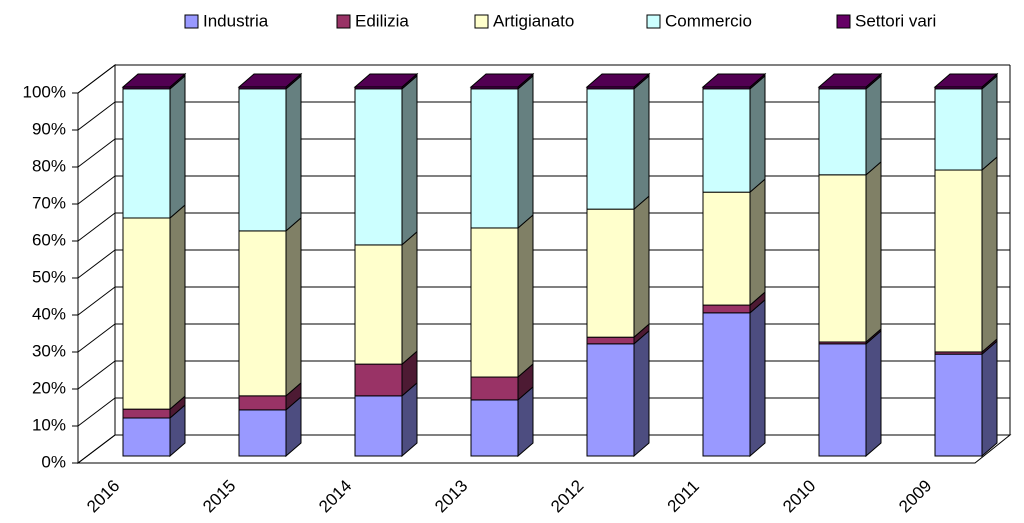  What do you see at coordinates (49, 313) in the screenshot?
I see `y-tick-label: 40%` at bounding box center [49, 313].